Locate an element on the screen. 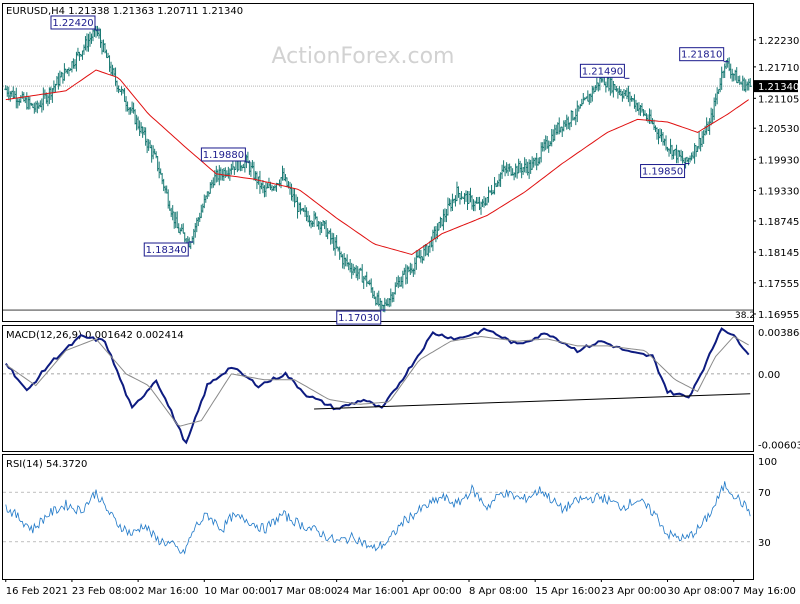 The width and height of the screenshot is (800, 604). price-axis-tick-label: 1.18145 is located at coordinates (778, 253).